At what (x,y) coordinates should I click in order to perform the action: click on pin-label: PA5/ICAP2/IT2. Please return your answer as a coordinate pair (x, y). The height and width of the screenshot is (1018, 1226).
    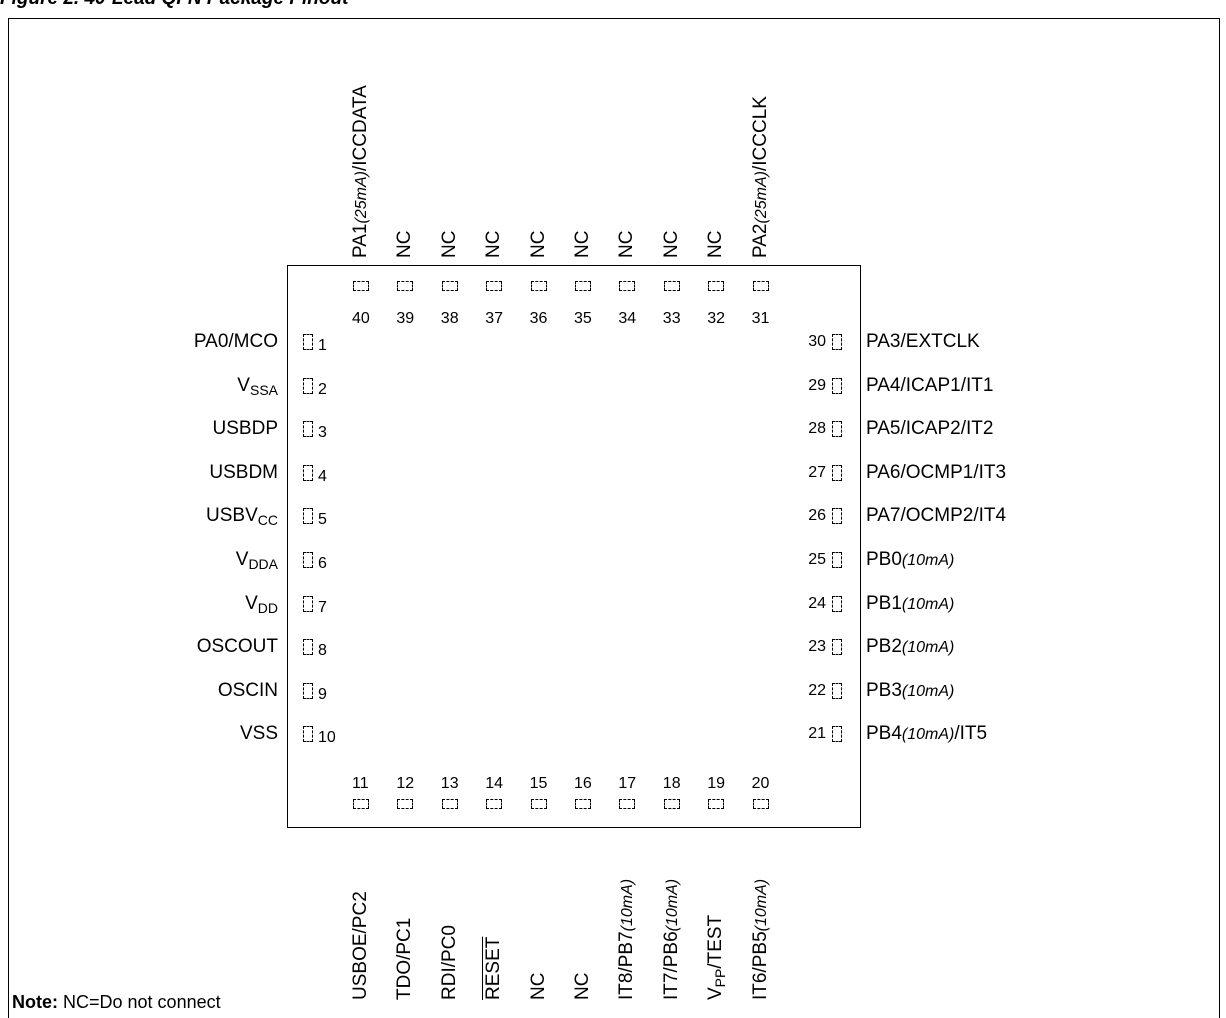
    Looking at the image, I should click on (929, 428).